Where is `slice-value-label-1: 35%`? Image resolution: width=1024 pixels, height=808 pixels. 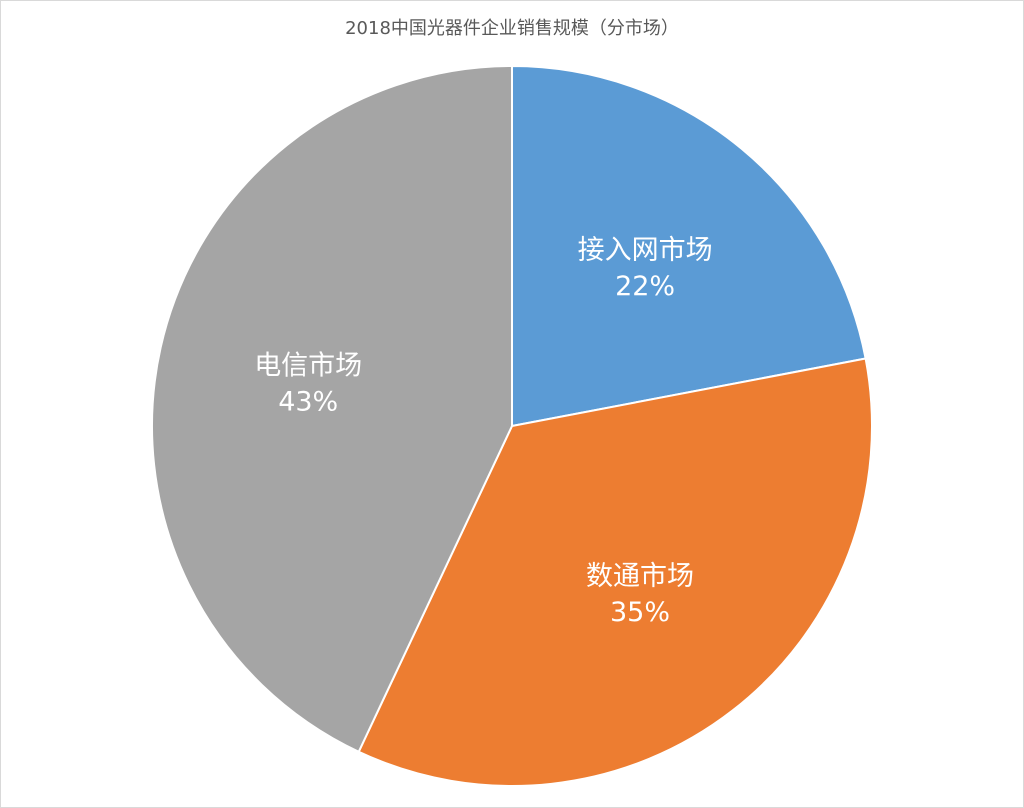 slice-value-label-1: 35% is located at coordinates (640, 612).